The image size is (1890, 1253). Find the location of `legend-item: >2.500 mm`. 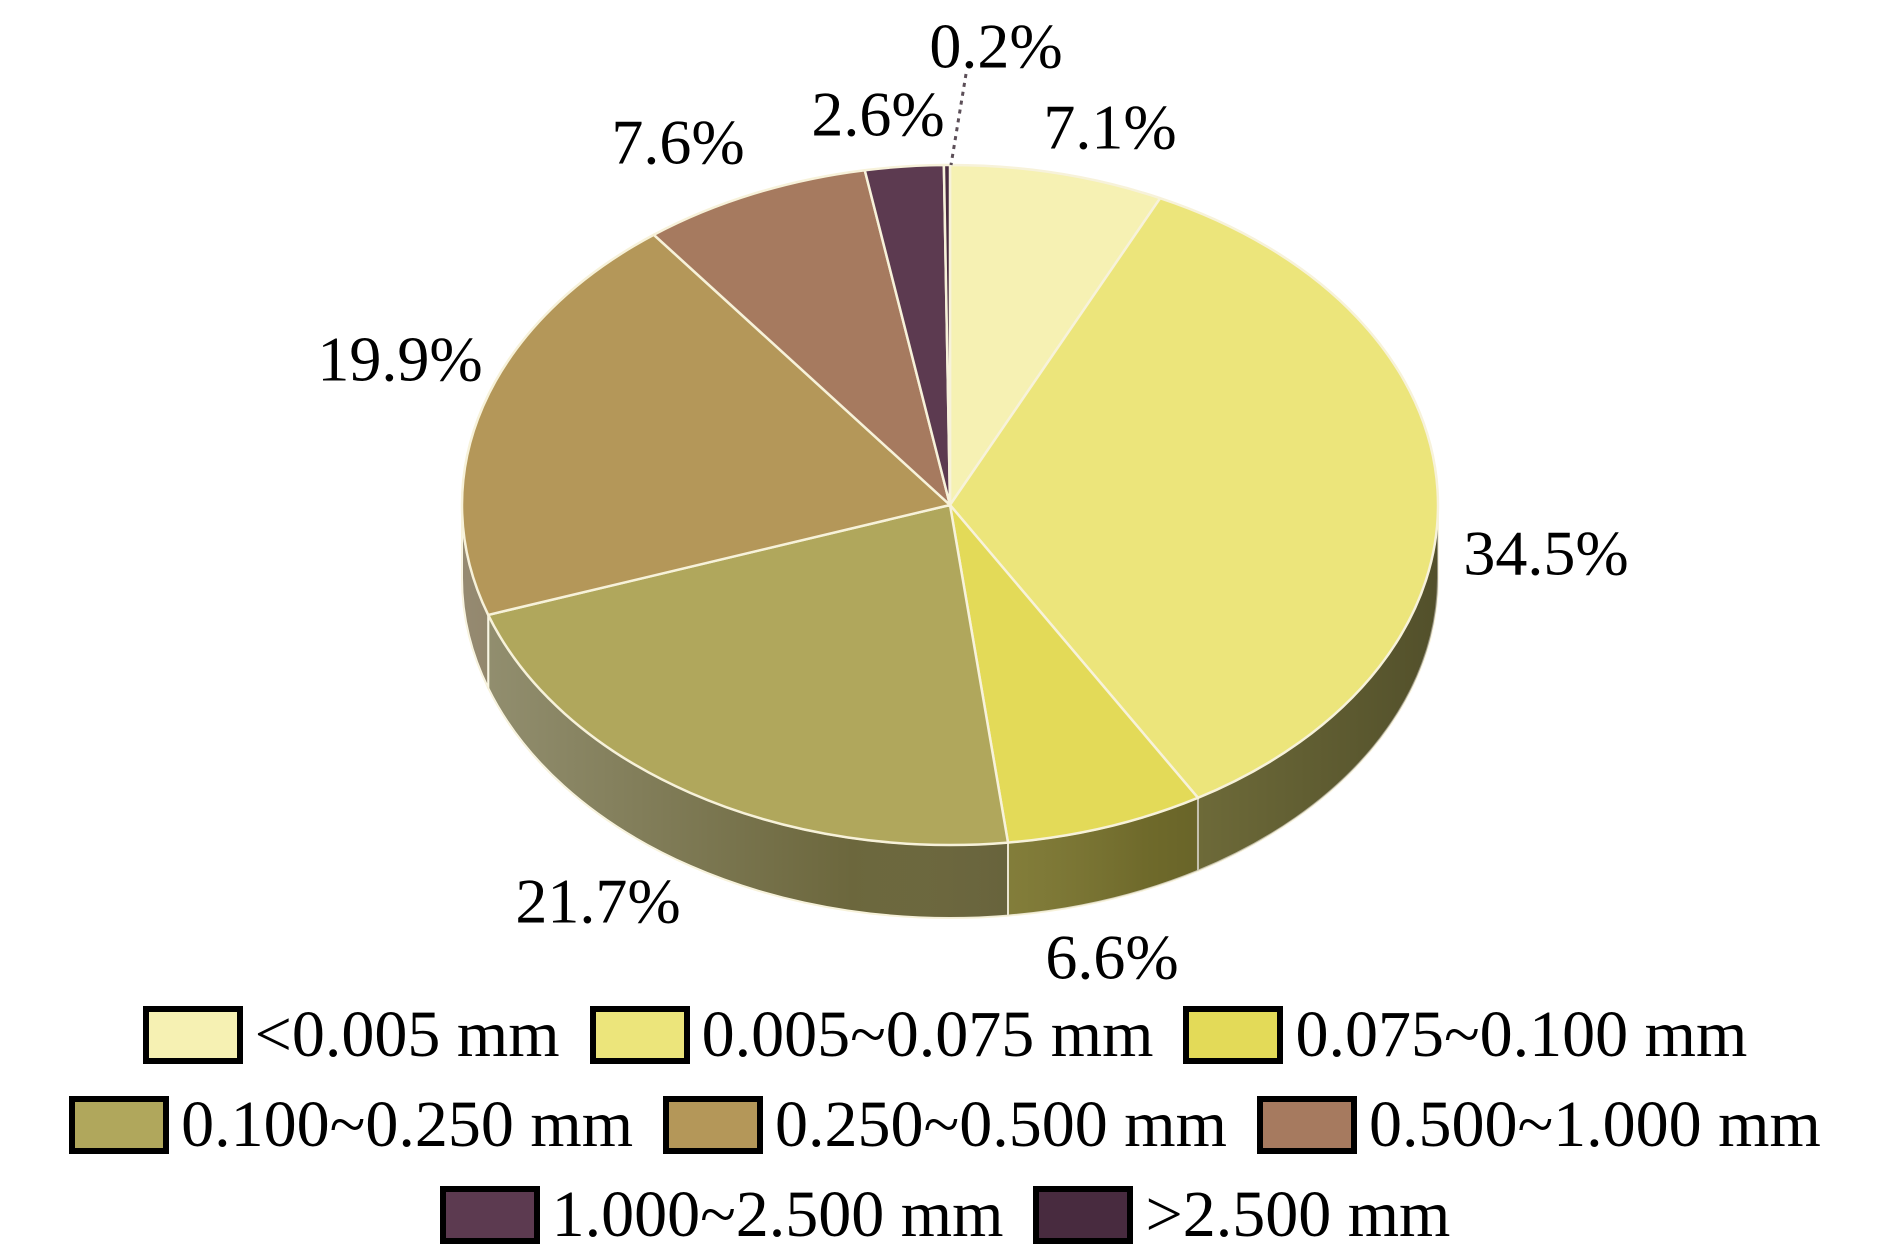

legend-item: >2.500 mm is located at coordinates (1241, 1215).